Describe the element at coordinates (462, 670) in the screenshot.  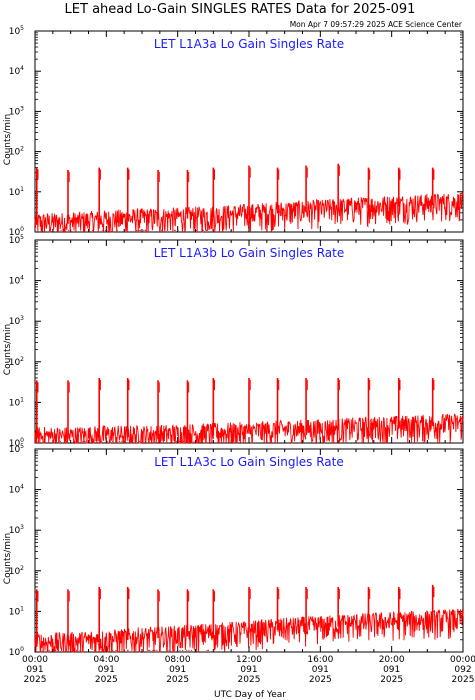
I see `x-tick-doy: 092` at that location.